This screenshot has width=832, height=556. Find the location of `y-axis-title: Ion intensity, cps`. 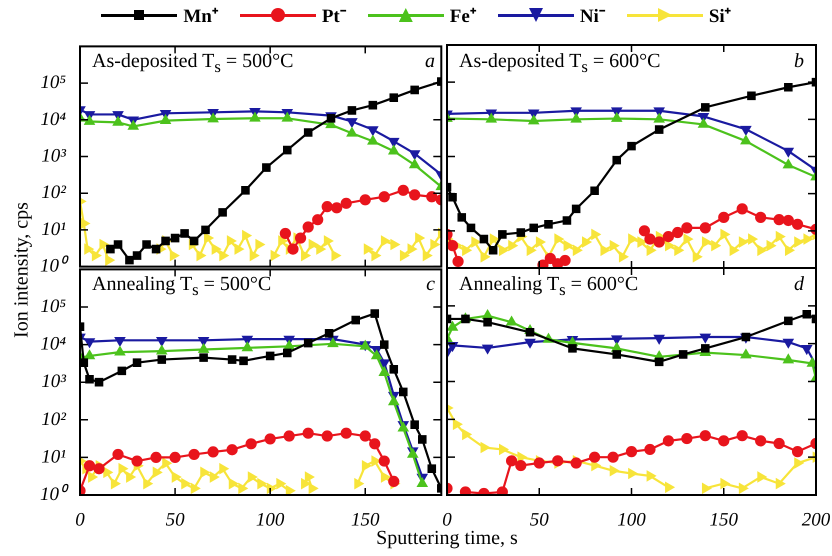

y-axis-title: Ion intensity, cps is located at coordinates (22, 270).